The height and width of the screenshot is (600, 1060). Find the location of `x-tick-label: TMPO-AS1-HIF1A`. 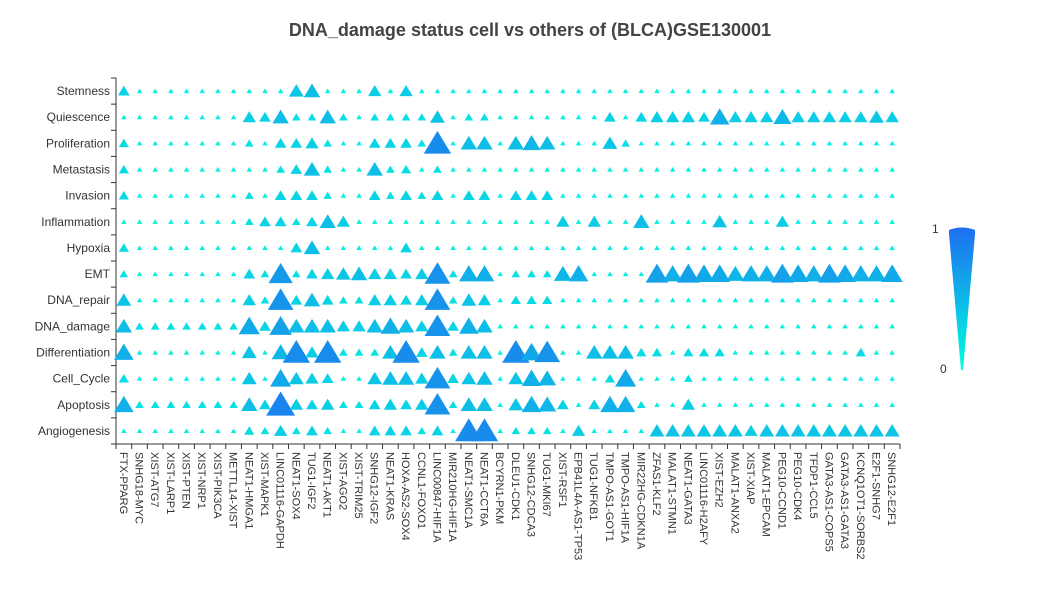

x-tick-label: TMPO-AS1-HIF1A is located at coordinates (625, 498).